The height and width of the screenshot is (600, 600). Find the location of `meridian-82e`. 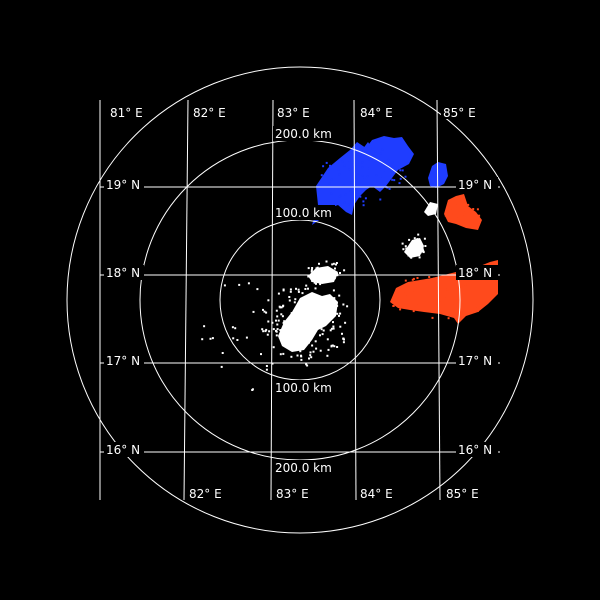

meridian-82e is located at coordinates (186, 300).